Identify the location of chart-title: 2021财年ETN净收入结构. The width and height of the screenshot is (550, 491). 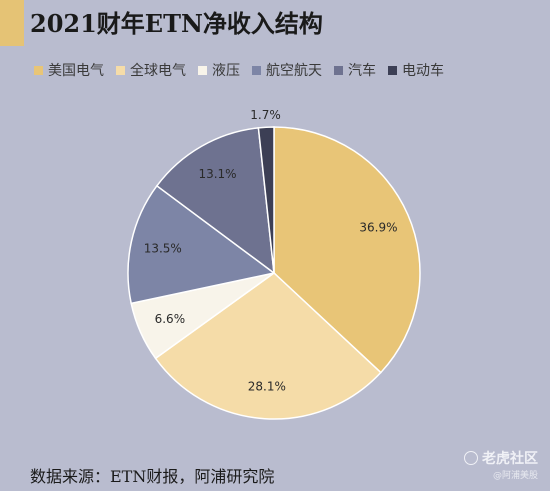
(176, 23).